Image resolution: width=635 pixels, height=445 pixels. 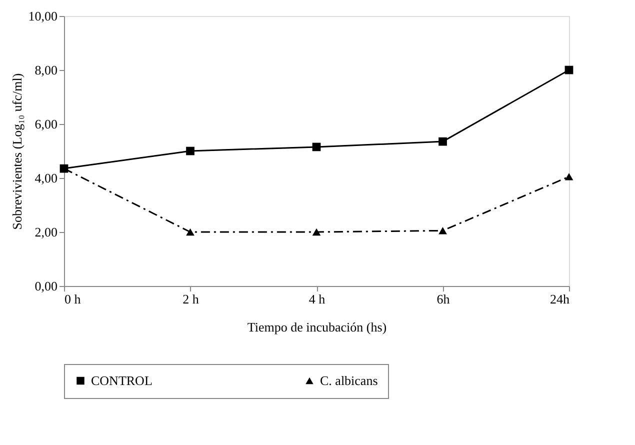 I want to click on x-tick-label: 24h, so click(x=560, y=299).